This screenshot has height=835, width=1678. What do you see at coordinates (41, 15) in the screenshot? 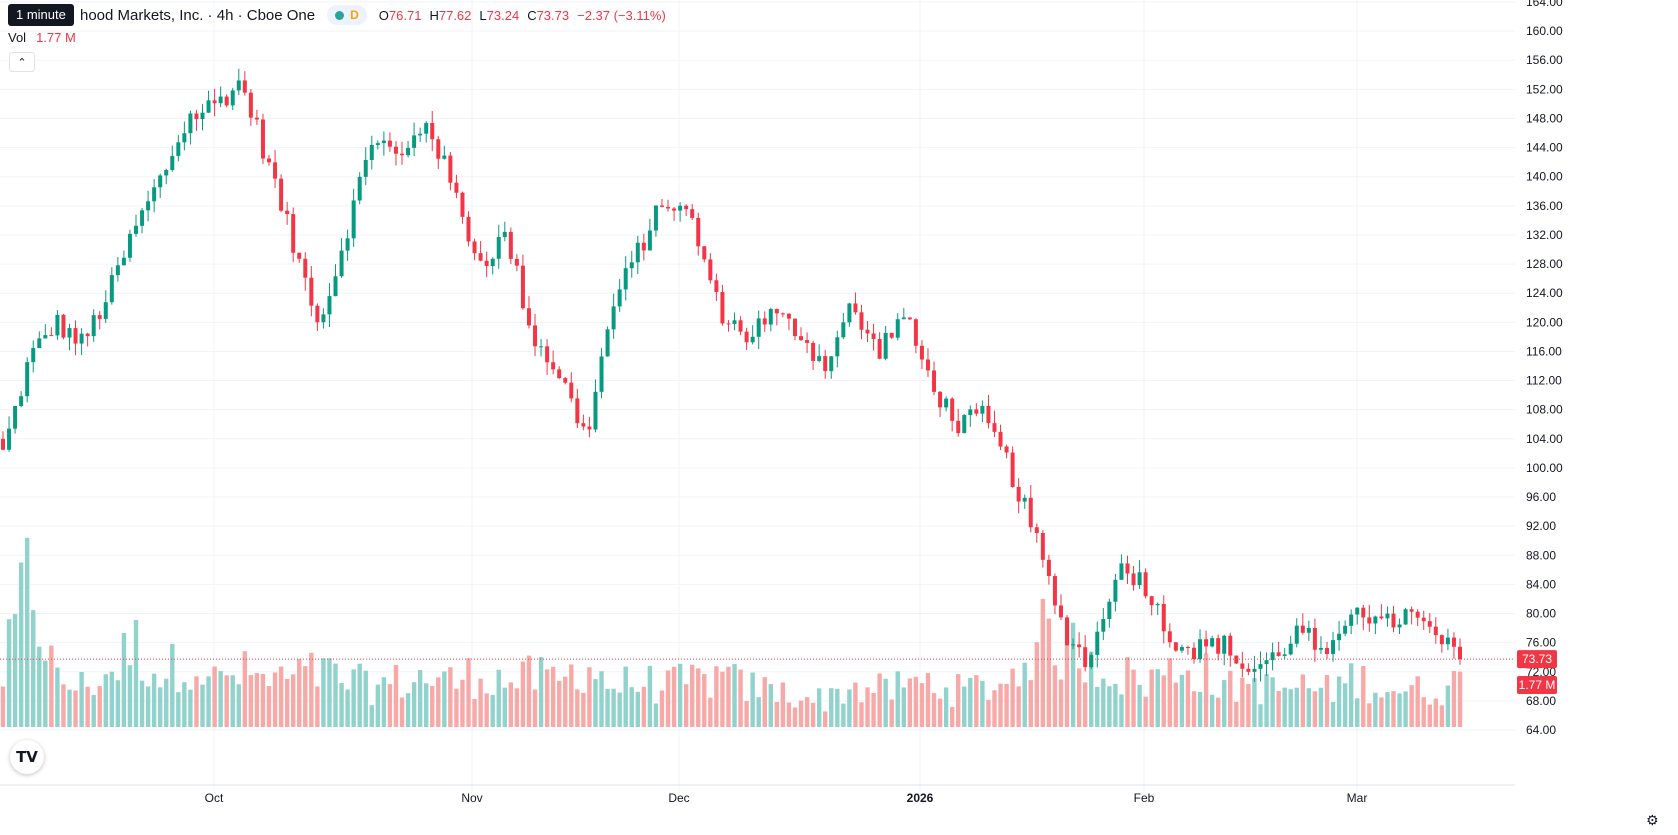
I see `interval-tooltip: 1 minute` at bounding box center [41, 15].